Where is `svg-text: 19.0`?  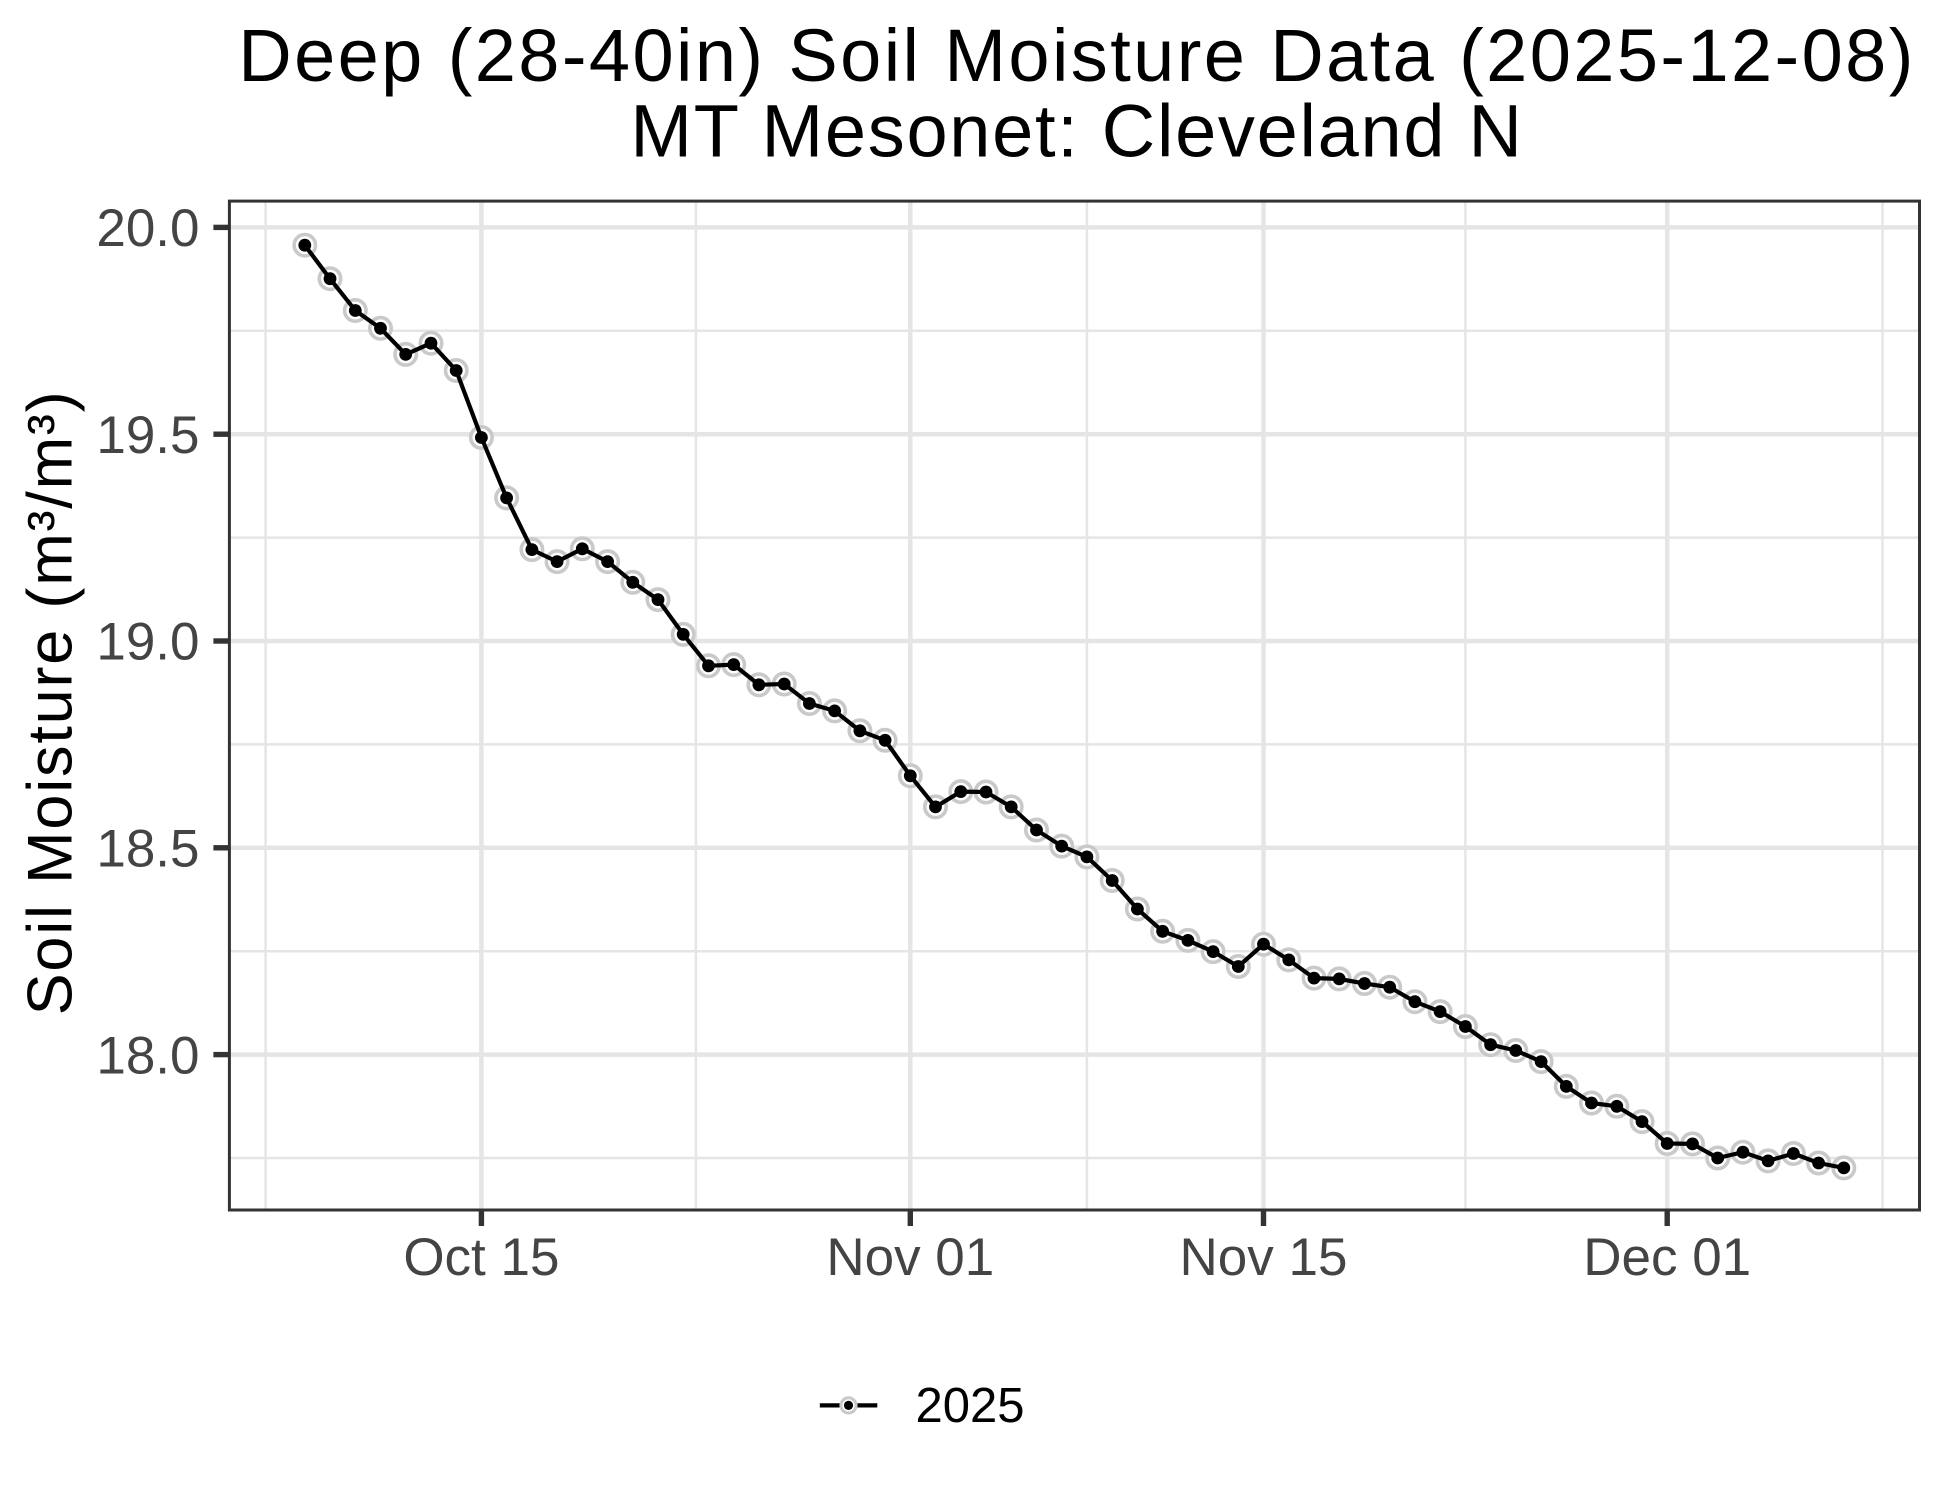
svg-text: 19.0 is located at coordinates (147, 642).